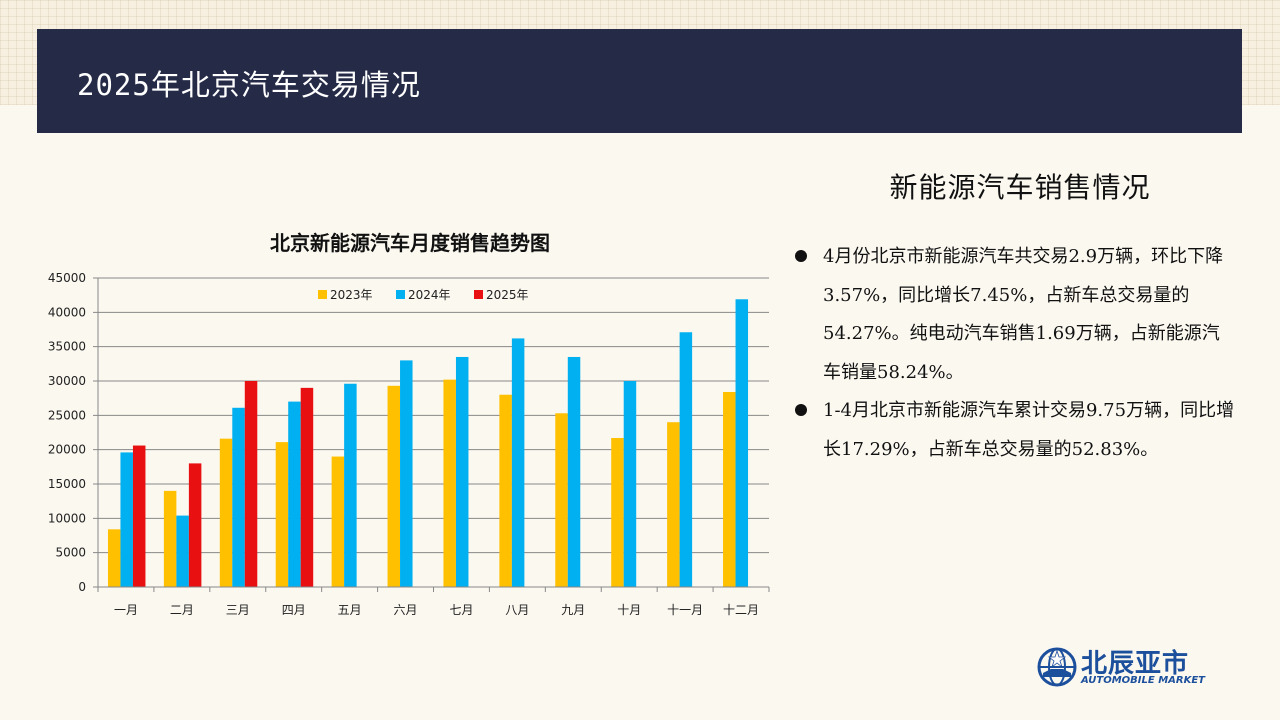 Image resolution: width=1280 pixels, height=720 pixels. What do you see at coordinates (517, 610) in the screenshot?
I see `x-tick-label: 八月` at bounding box center [517, 610].